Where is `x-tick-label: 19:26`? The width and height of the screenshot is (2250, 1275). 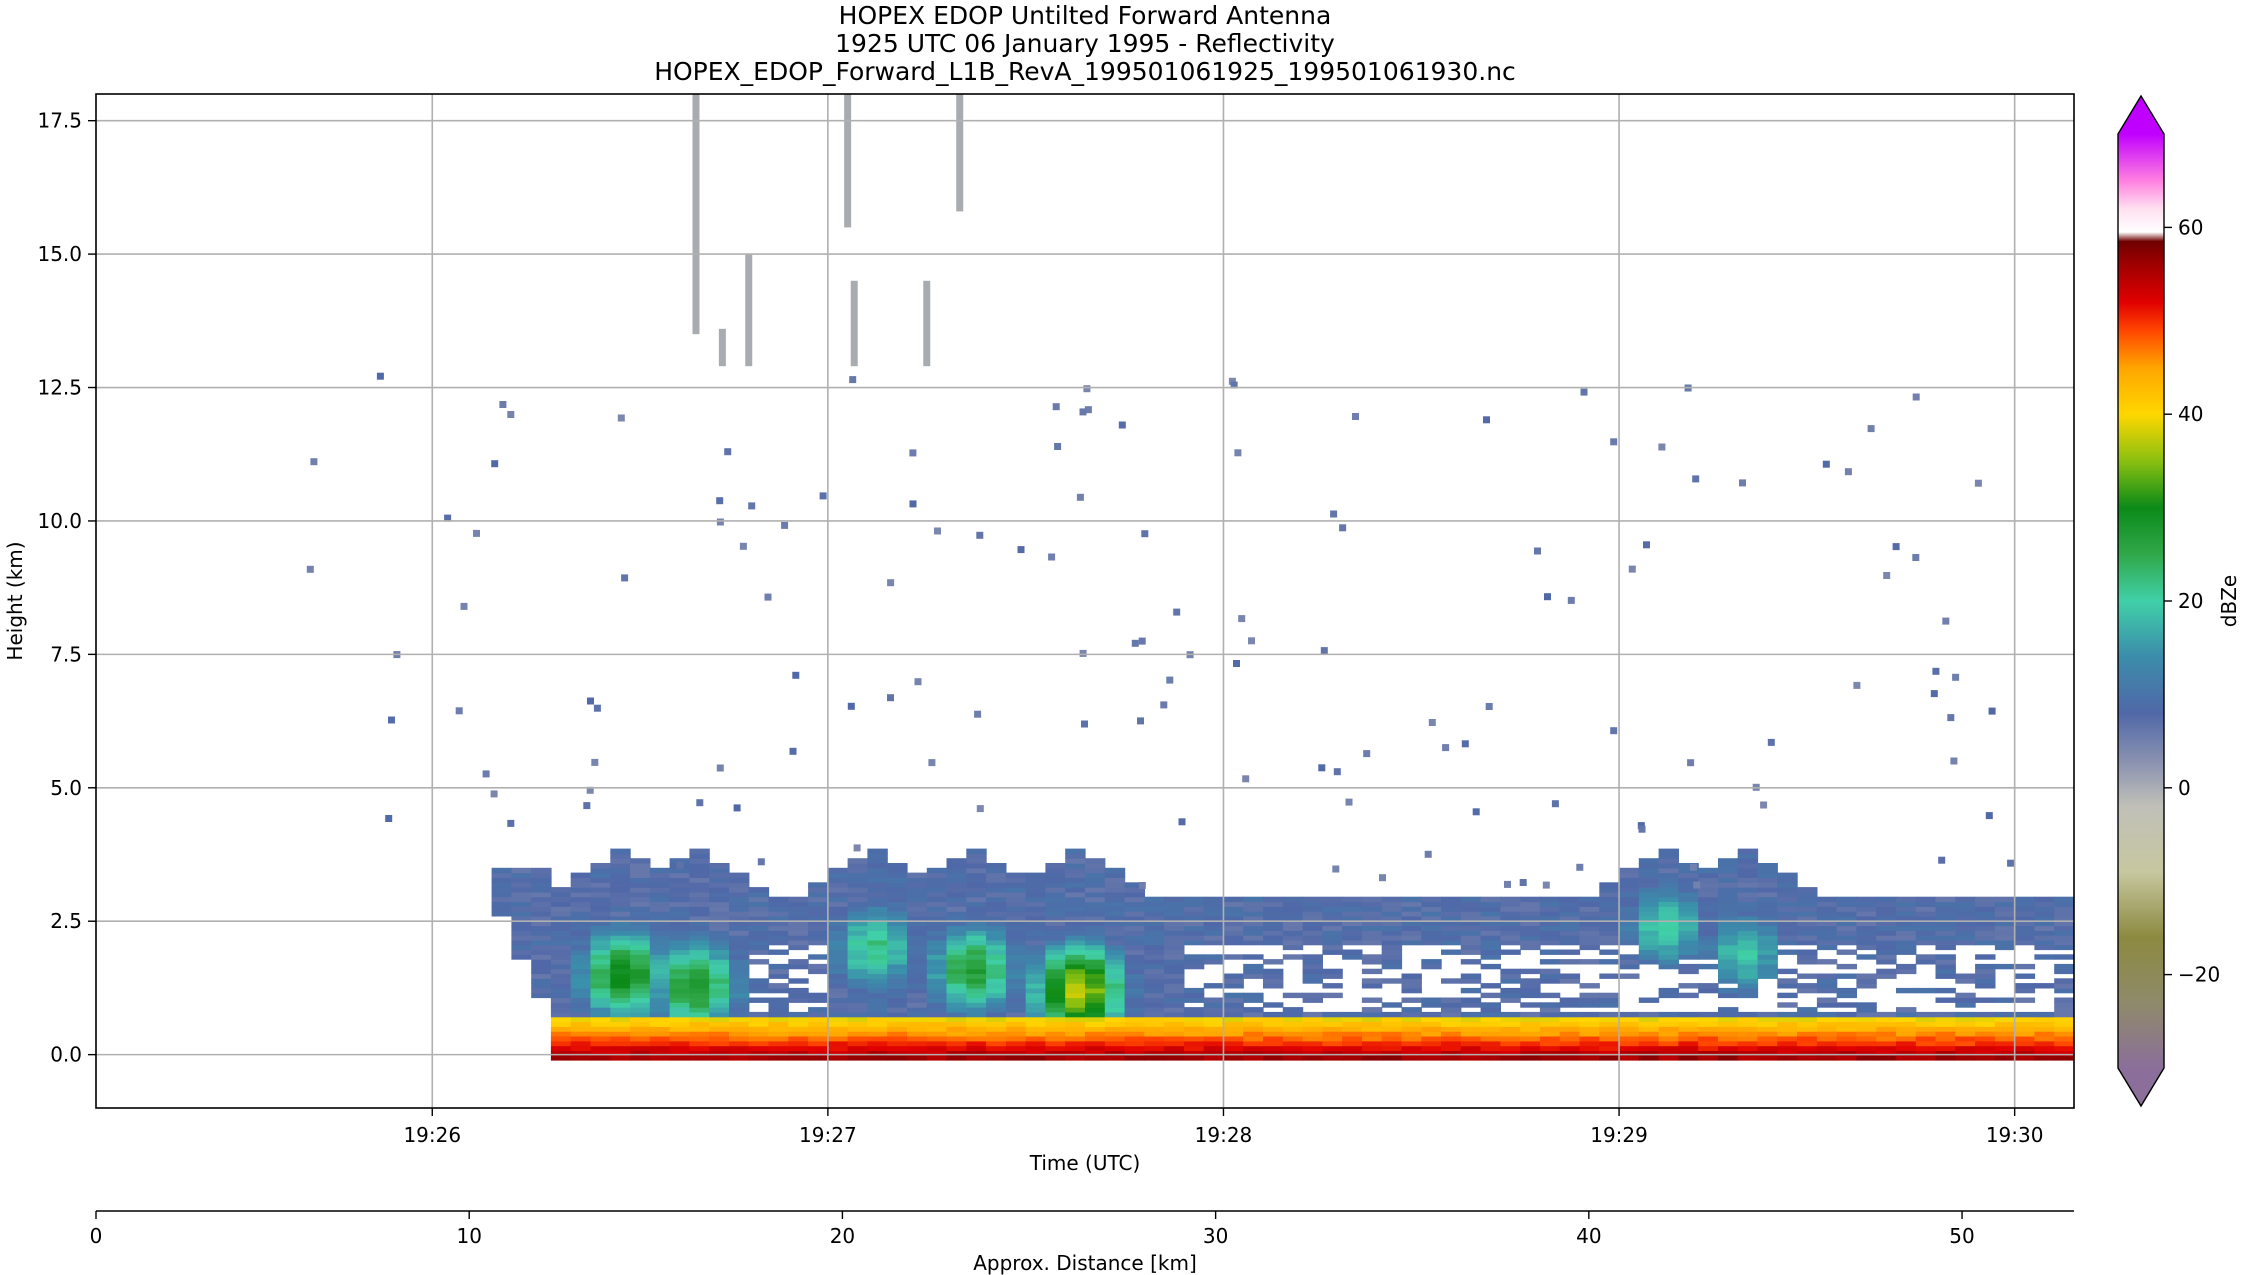
x-tick-label: 19:26 is located at coordinates (432, 1135).